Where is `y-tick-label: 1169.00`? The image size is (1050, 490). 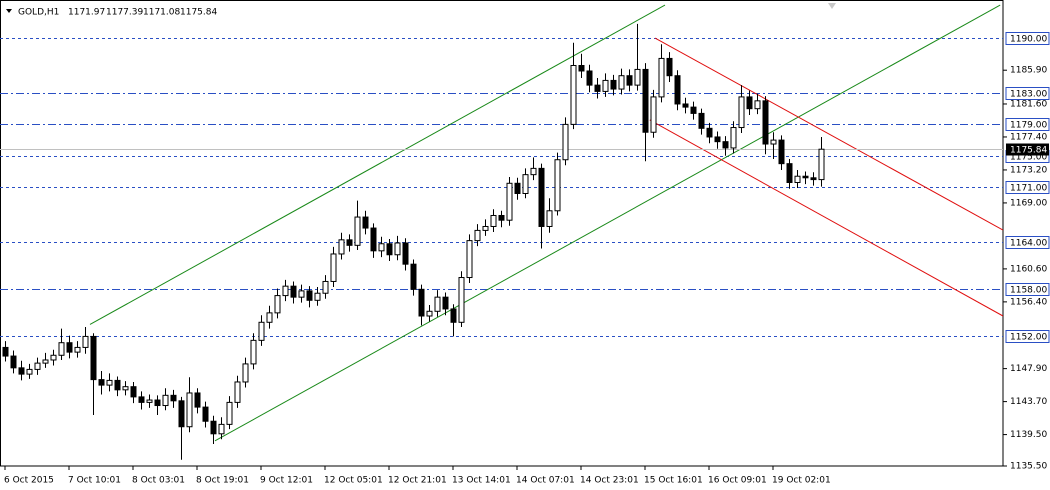
y-tick-label: 1169.00 is located at coordinates (1028, 203).